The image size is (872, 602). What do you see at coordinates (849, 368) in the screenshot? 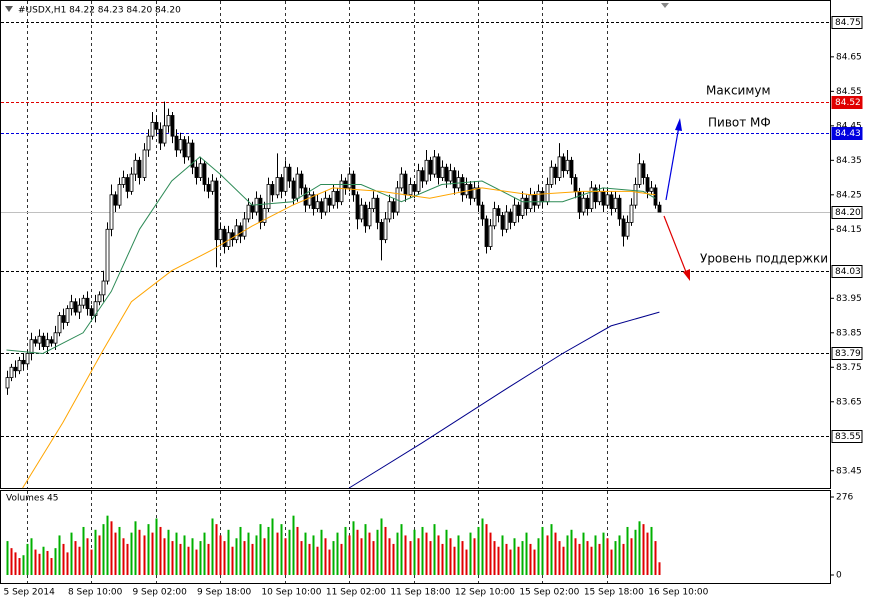
I see `y-tick-label: 83.75` at bounding box center [849, 368].